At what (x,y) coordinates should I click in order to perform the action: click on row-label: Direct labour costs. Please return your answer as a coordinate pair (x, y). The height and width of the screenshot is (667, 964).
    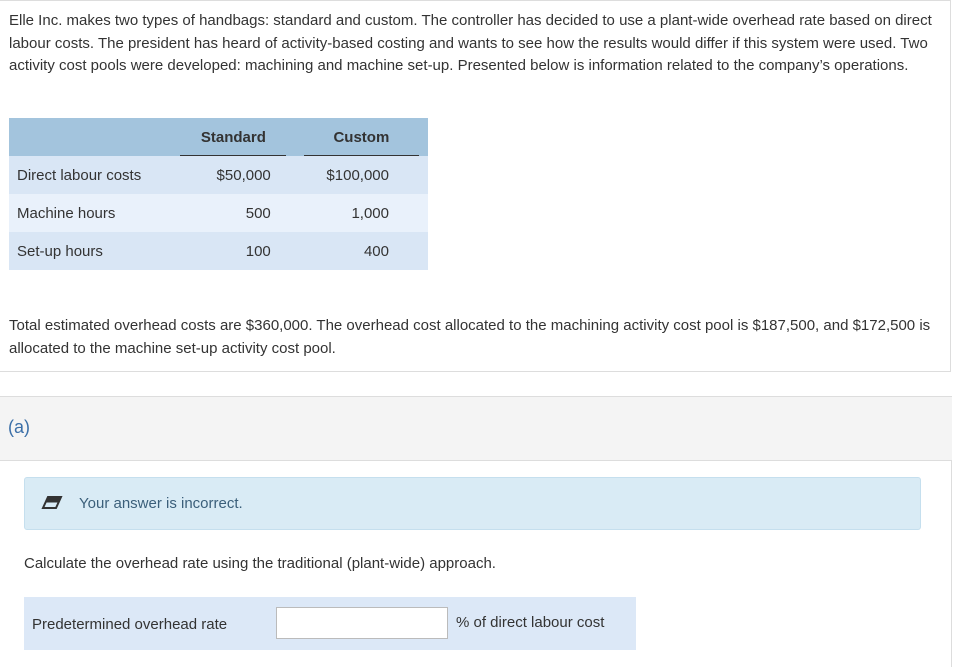
    Looking at the image, I should click on (90, 175).